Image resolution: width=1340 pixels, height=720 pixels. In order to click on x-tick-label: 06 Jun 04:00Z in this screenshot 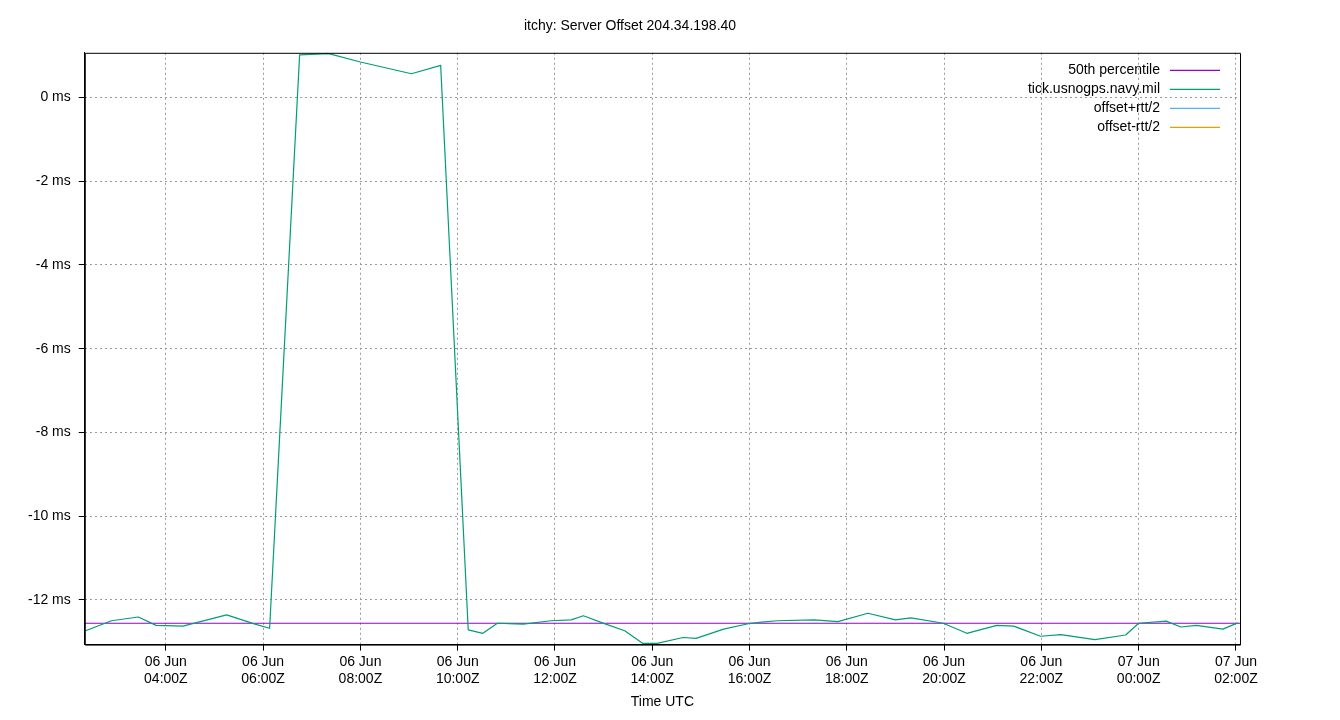, I will do `click(166, 669)`.